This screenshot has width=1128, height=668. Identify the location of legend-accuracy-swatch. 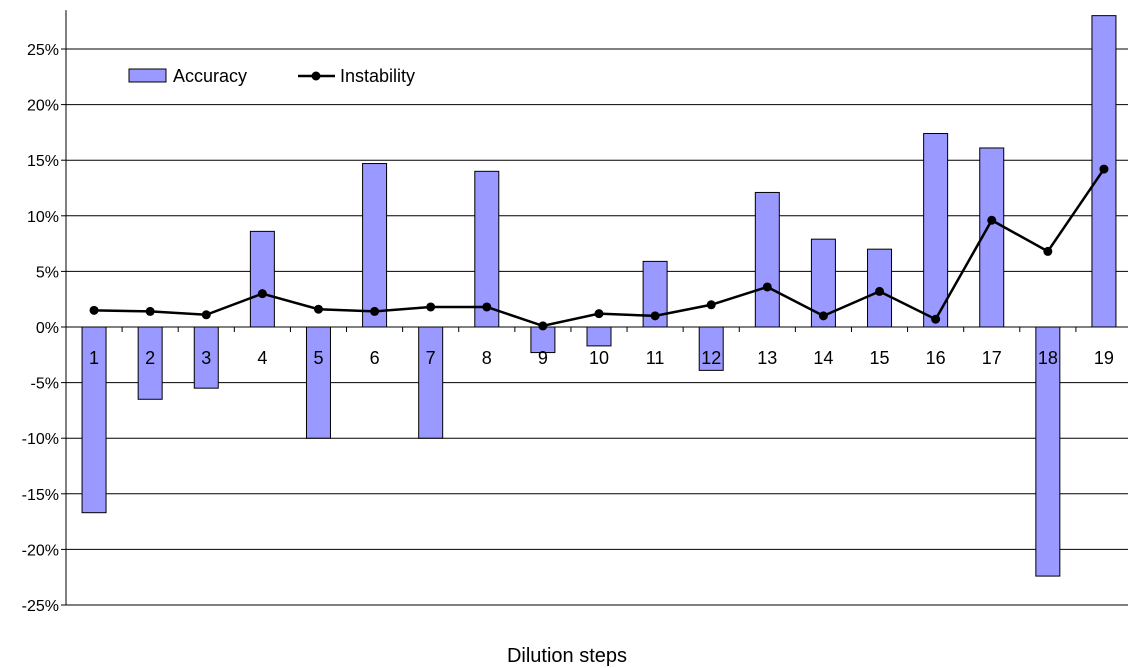
(147, 75).